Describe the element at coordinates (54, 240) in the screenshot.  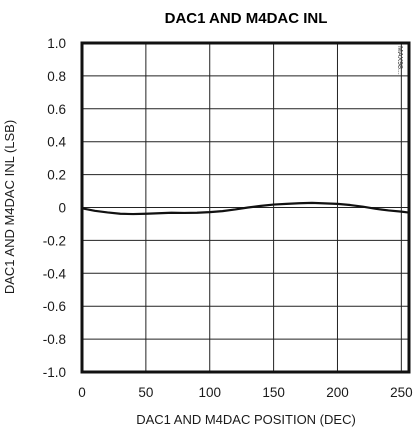
I see `y-tick-label: -0.2` at that location.